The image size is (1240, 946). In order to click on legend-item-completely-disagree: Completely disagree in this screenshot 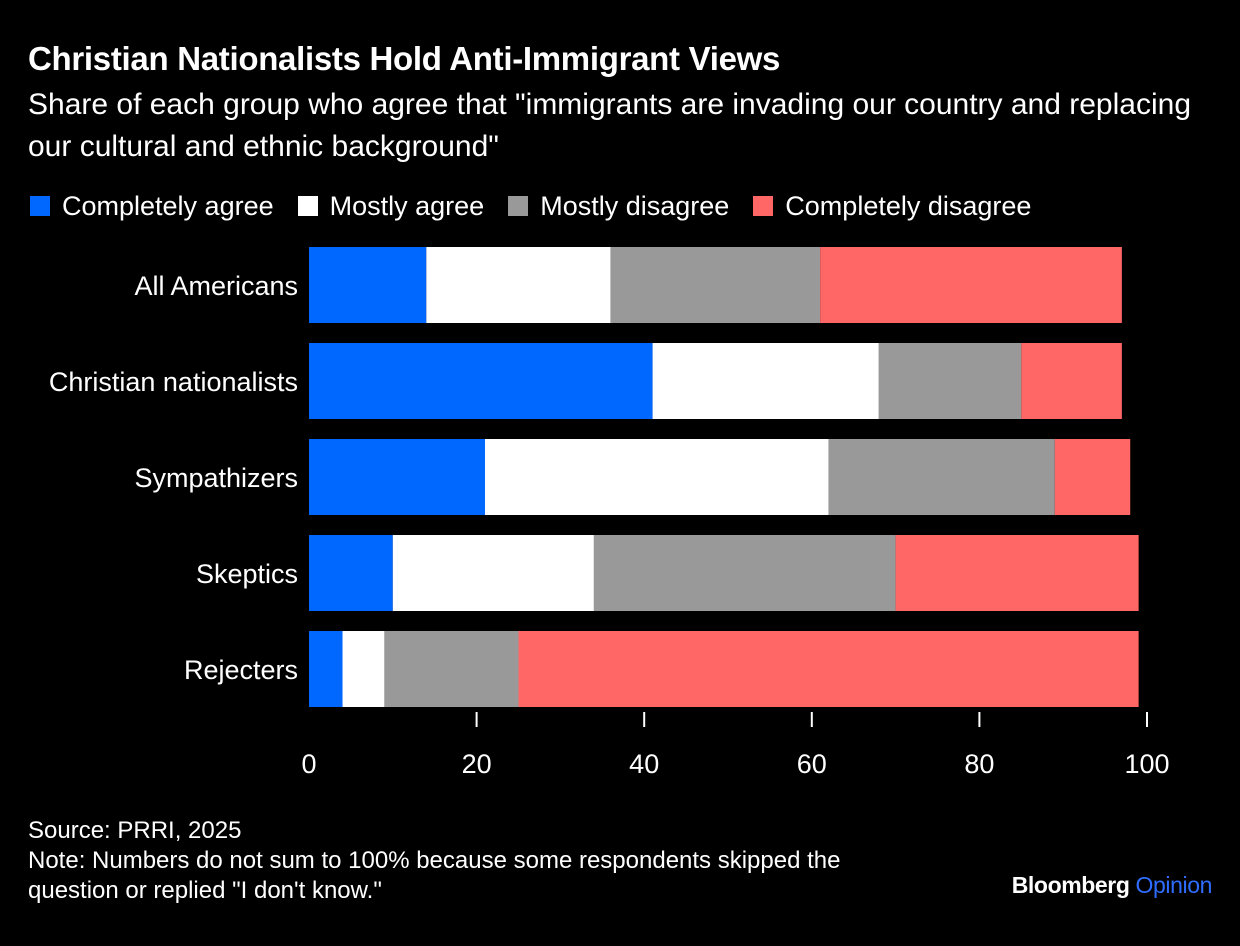, I will do `click(892, 206)`.